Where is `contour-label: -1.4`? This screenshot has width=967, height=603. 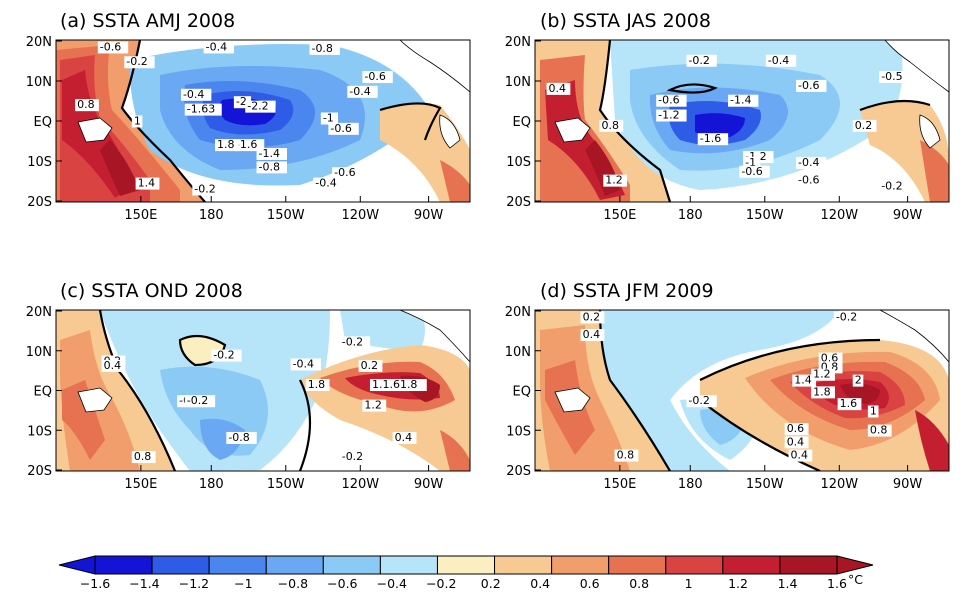
contour-label: -1.4 is located at coordinates (269, 153).